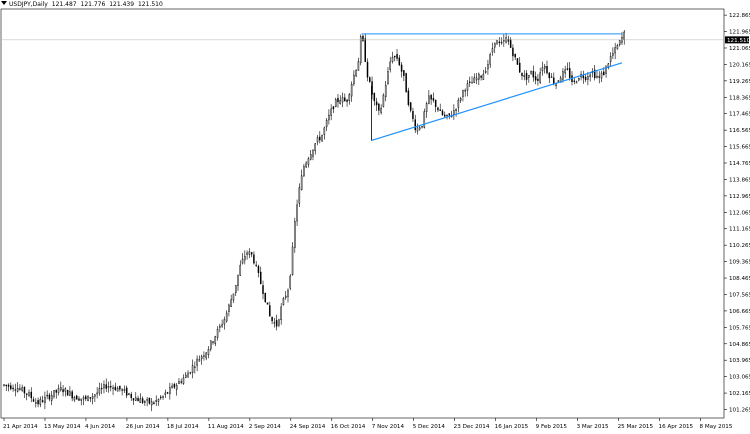  I want to click on x-tick-label: 16 Jan 2015, so click(512, 427).